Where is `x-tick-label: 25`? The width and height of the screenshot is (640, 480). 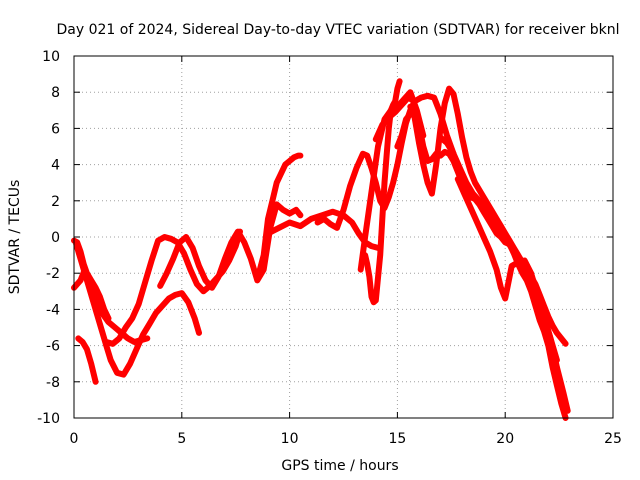 x-tick-label: 25 is located at coordinates (613, 439).